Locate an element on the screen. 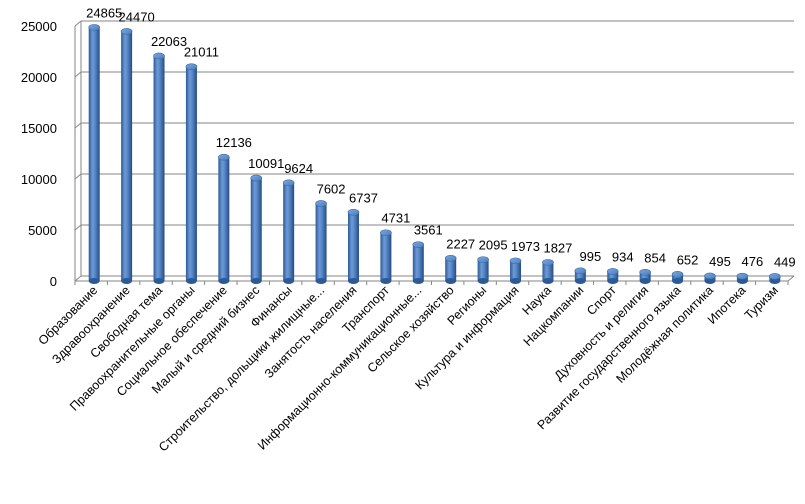 This screenshot has width=805, height=504. y-tick-label: 25000 is located at coordinates (39, 26).